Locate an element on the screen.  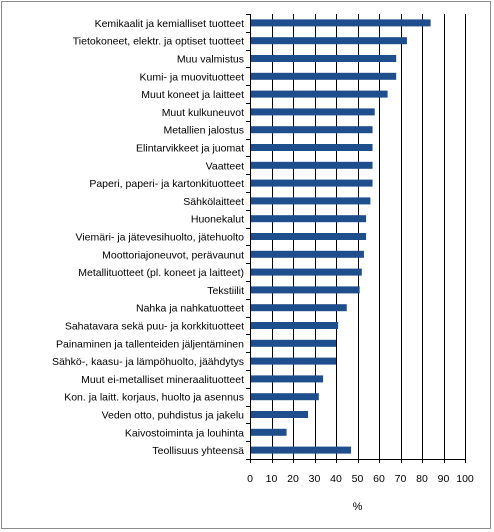
x-tick-label: 50 is located at coordinates (358, 479).